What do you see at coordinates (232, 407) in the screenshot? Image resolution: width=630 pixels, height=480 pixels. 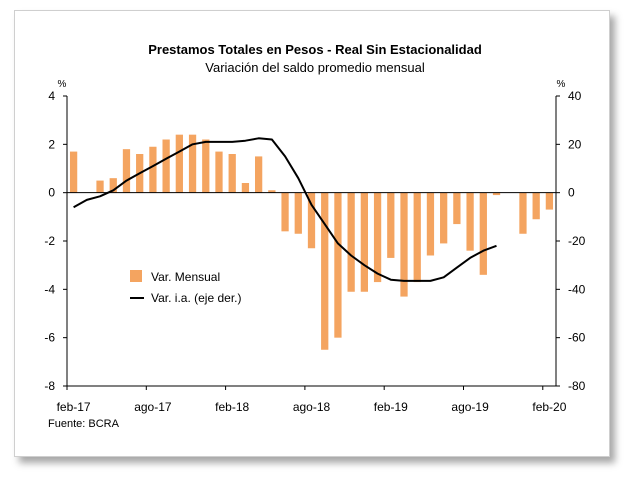 I see `x-tick-label: feb-18` at bounding box center [232, 407].